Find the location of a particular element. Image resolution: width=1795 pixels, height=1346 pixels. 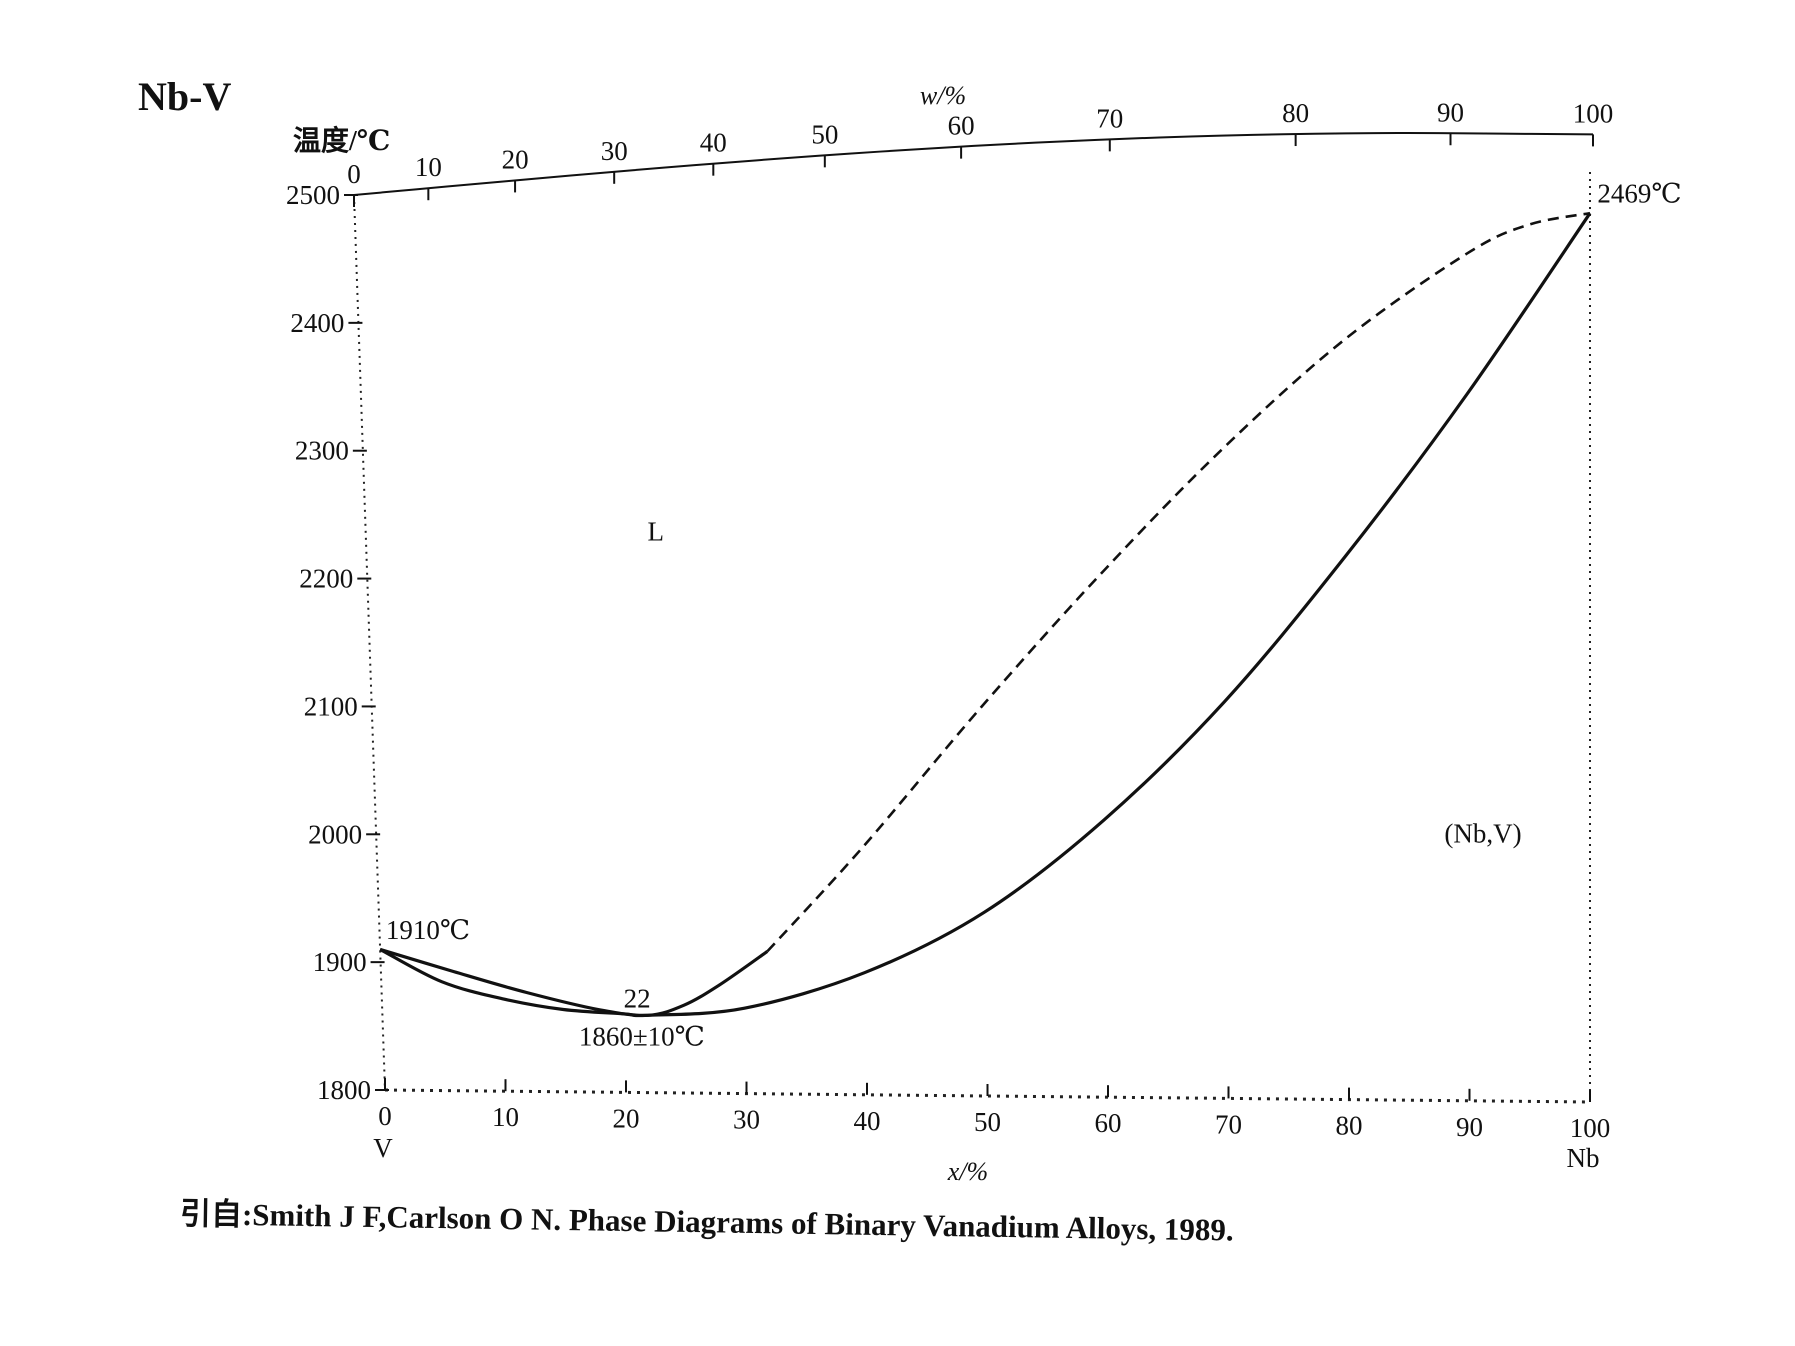

x-tick-label: 0 is located at coordinates (385, 1116).